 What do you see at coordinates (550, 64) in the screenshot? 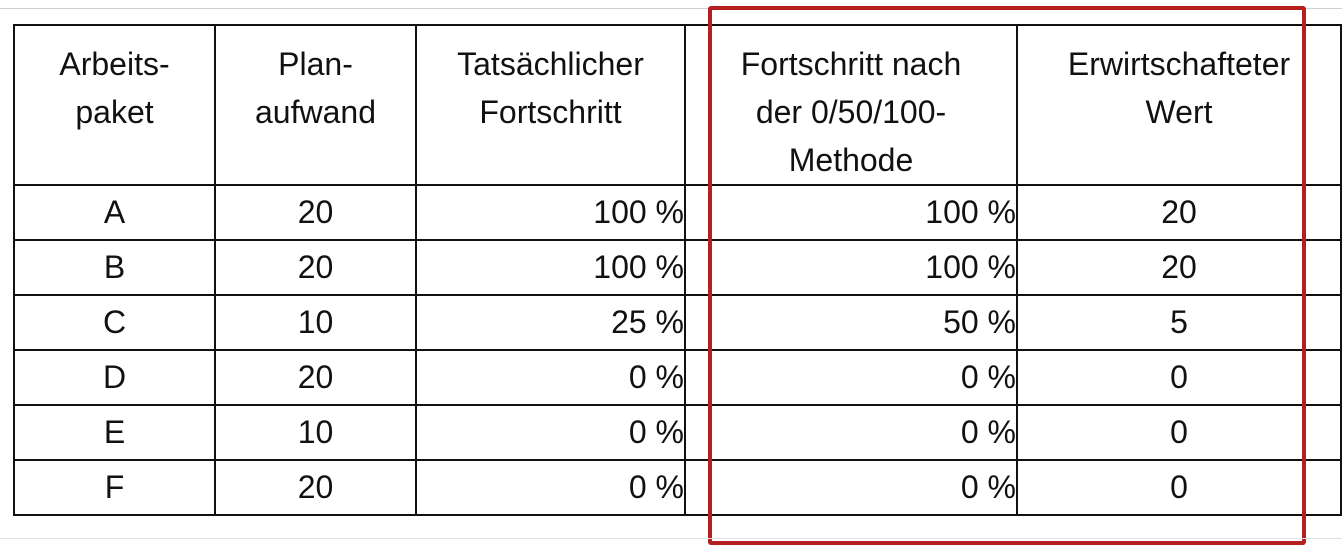
I see `header-line: Tatsächlicher` at bounding box center [550, 64].